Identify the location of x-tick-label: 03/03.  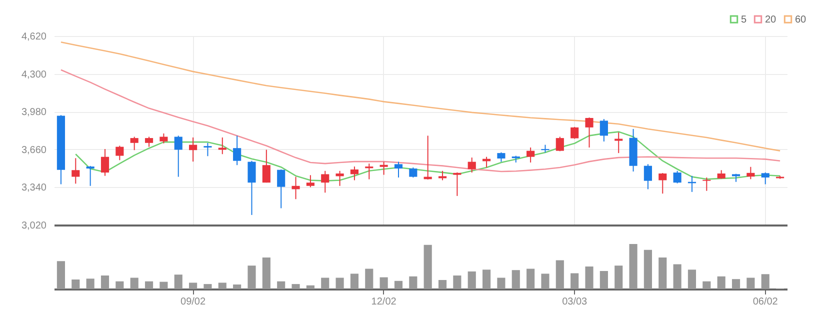
(575, 302).